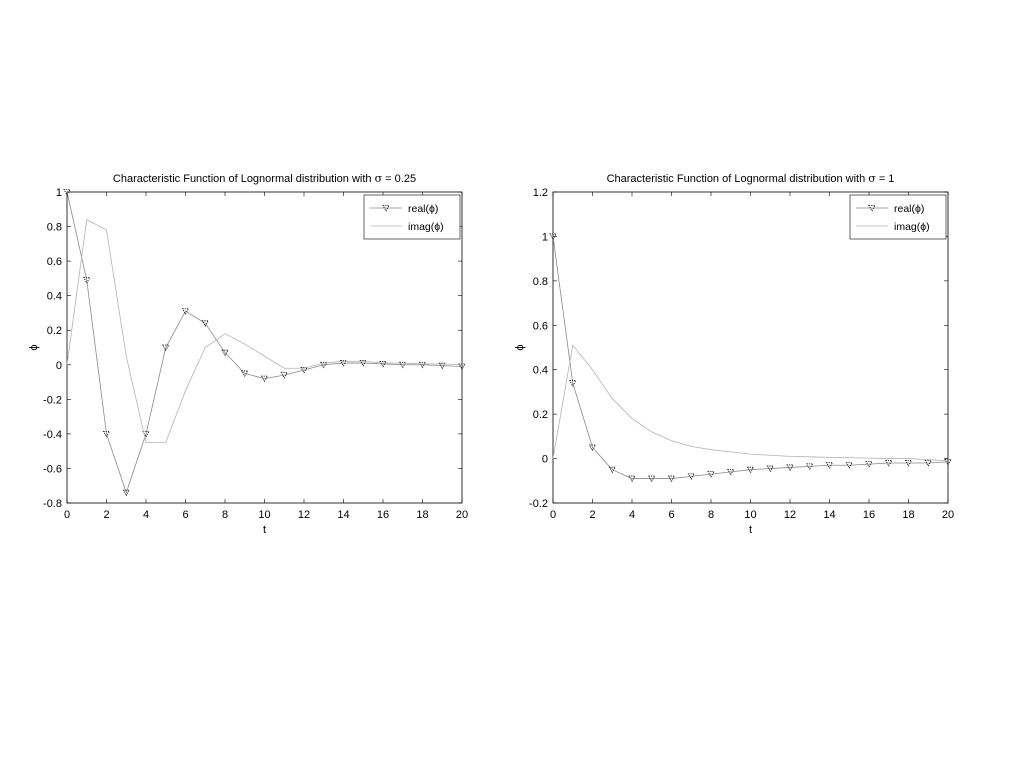  What do you see at coordinates (829, 515) in the screenshot?
I see `x-tick-label: 14` at bounding box center [829, 515].